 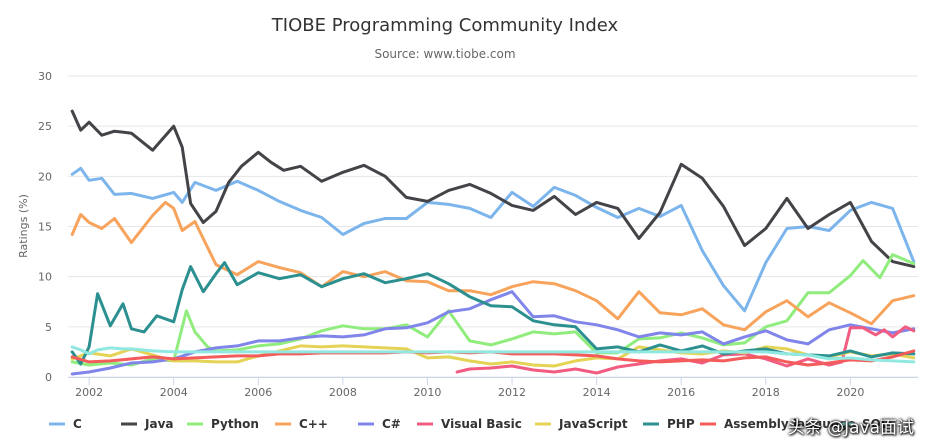 What do you see at coordinates (379, 424) in the screenshot?
I see `legend-item-csharp: C#` at bounding box center [379, 424].